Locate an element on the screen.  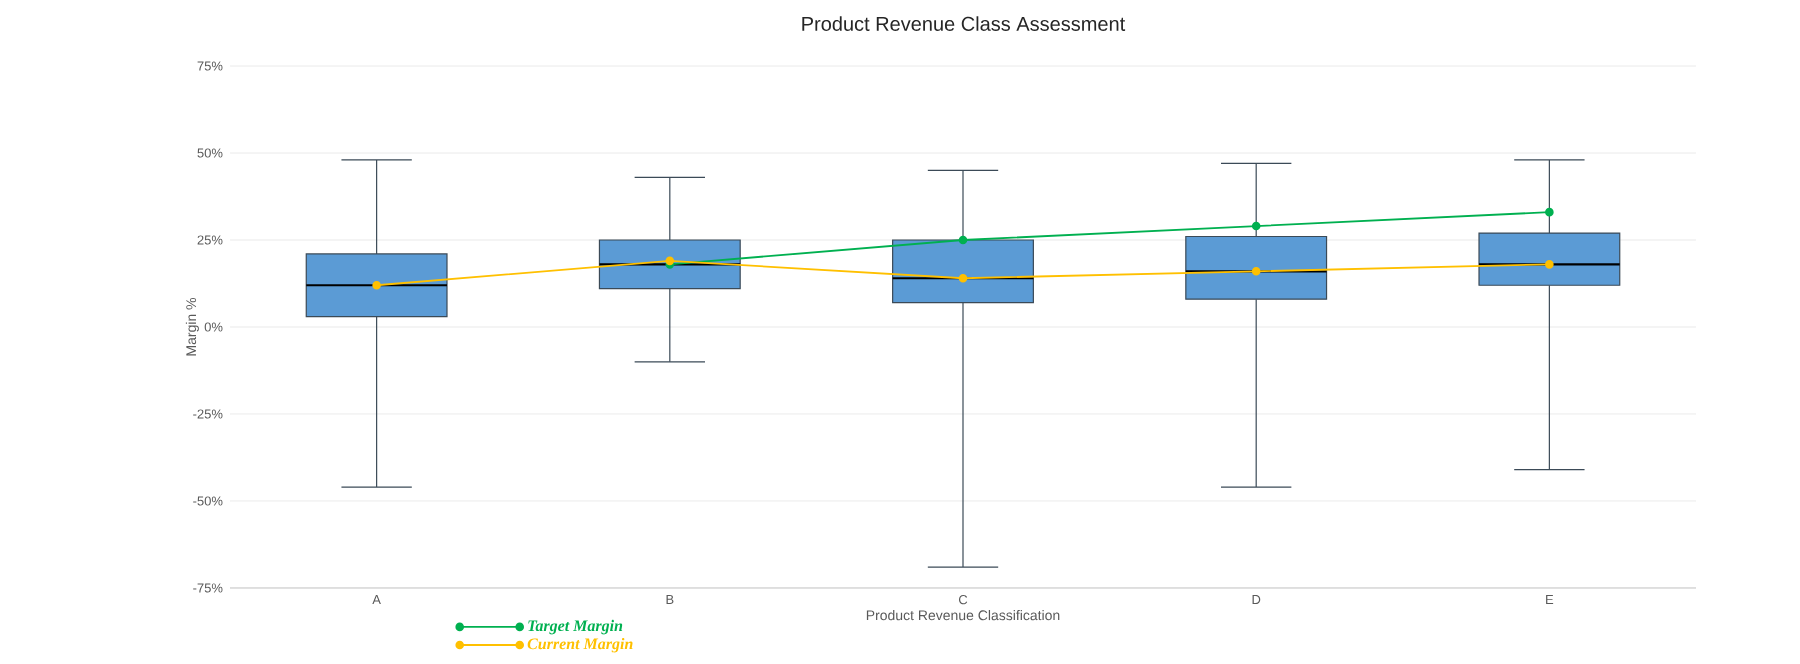
chart-title: Product Revenue Class Assessment is located at coordinates (964, 23).